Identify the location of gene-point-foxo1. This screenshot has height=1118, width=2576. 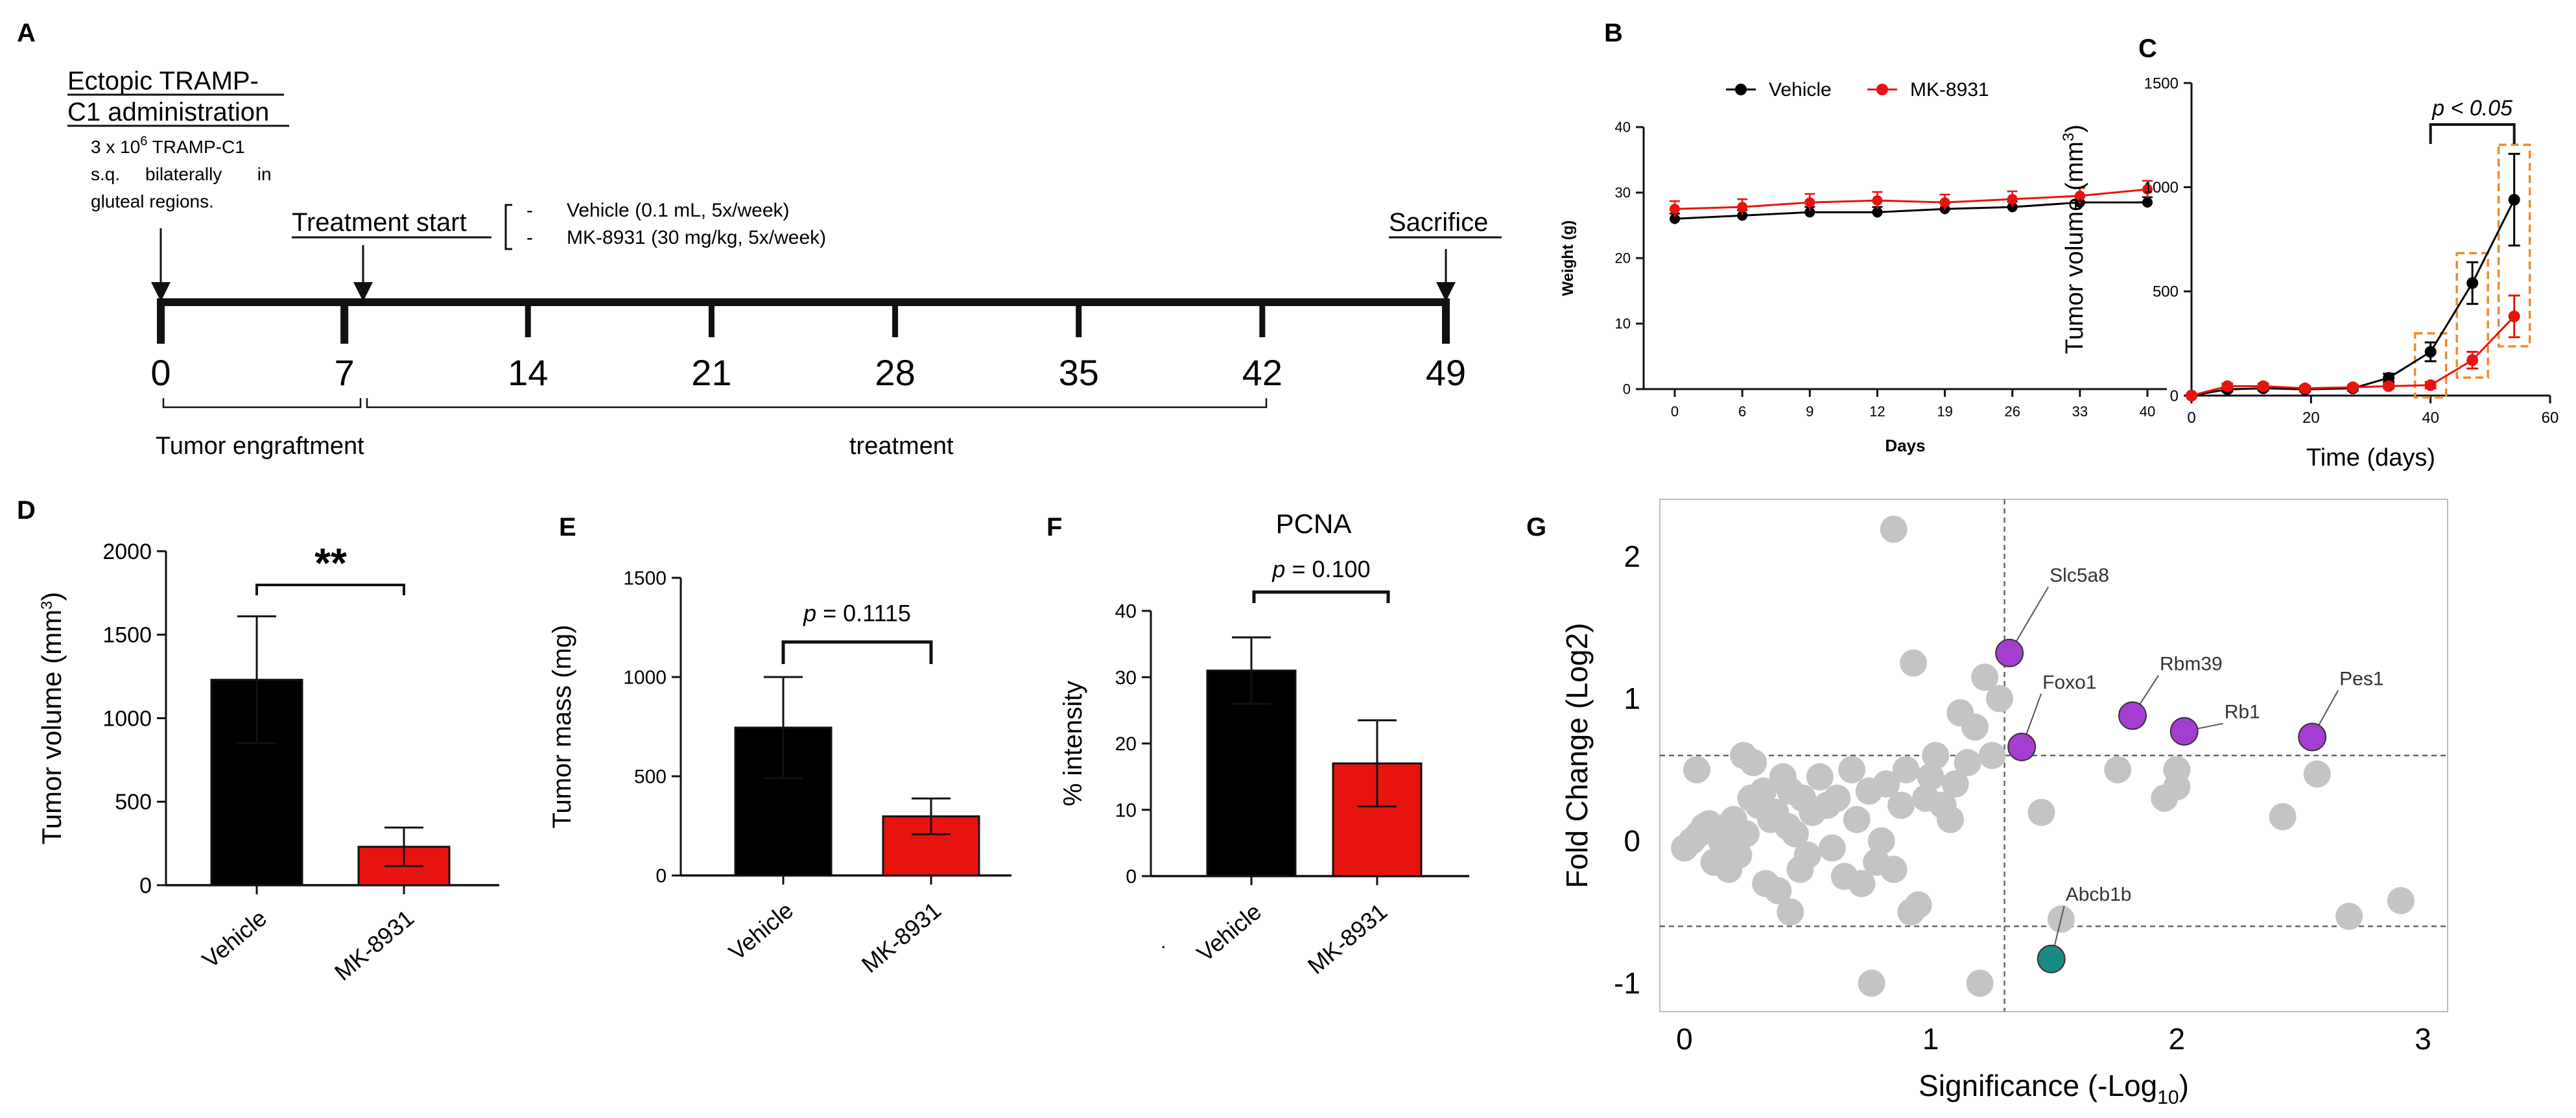
(2022, 747).